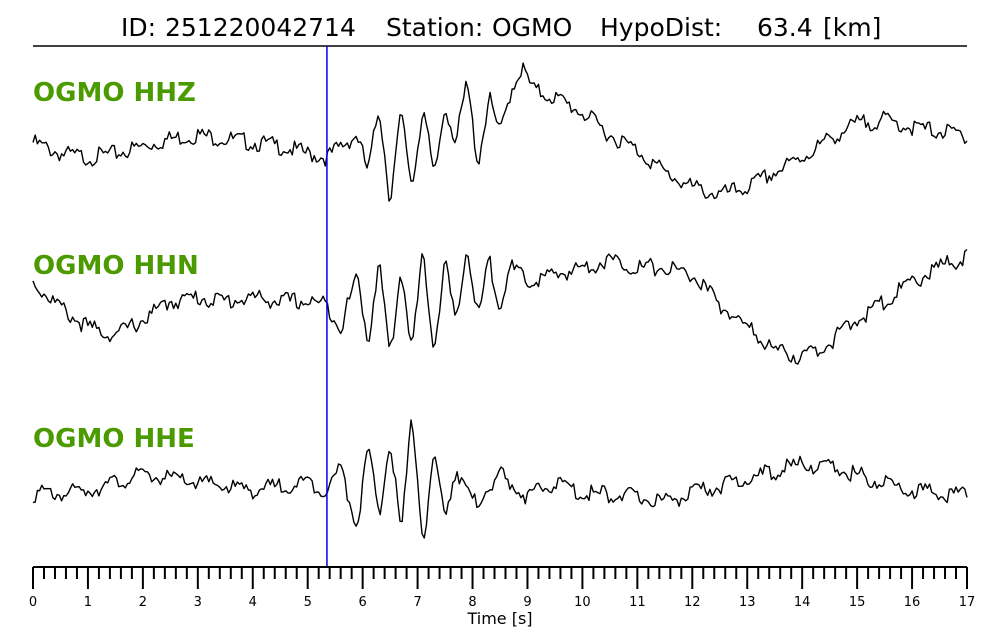  What do you see at coordinates (138, 27) in the screenshot?
I see `chart-title-id-label: ID:` at bounding box center [138, 27].